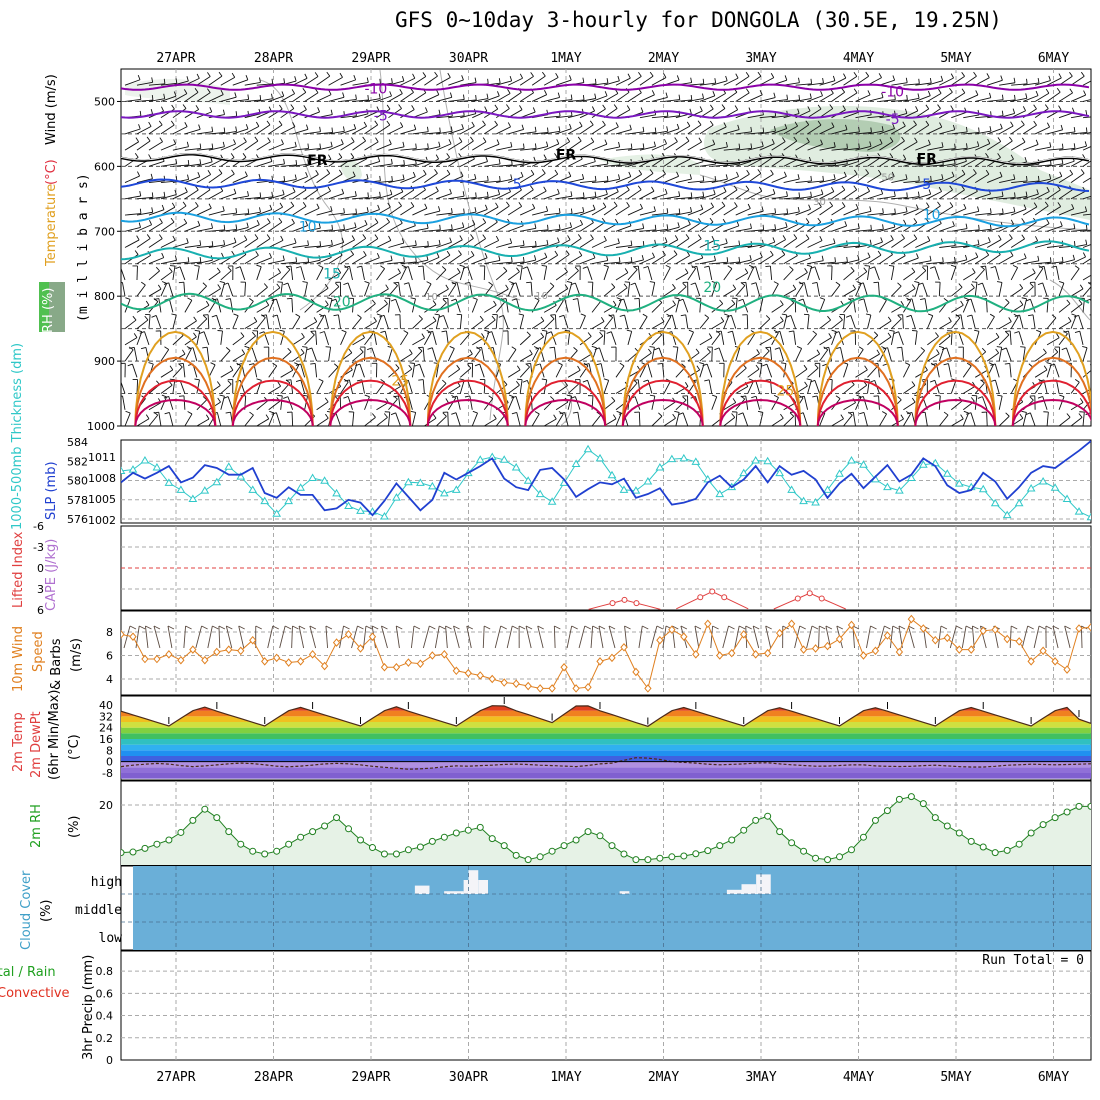  I want to click on high-cloud-gap, so click(763, 884).